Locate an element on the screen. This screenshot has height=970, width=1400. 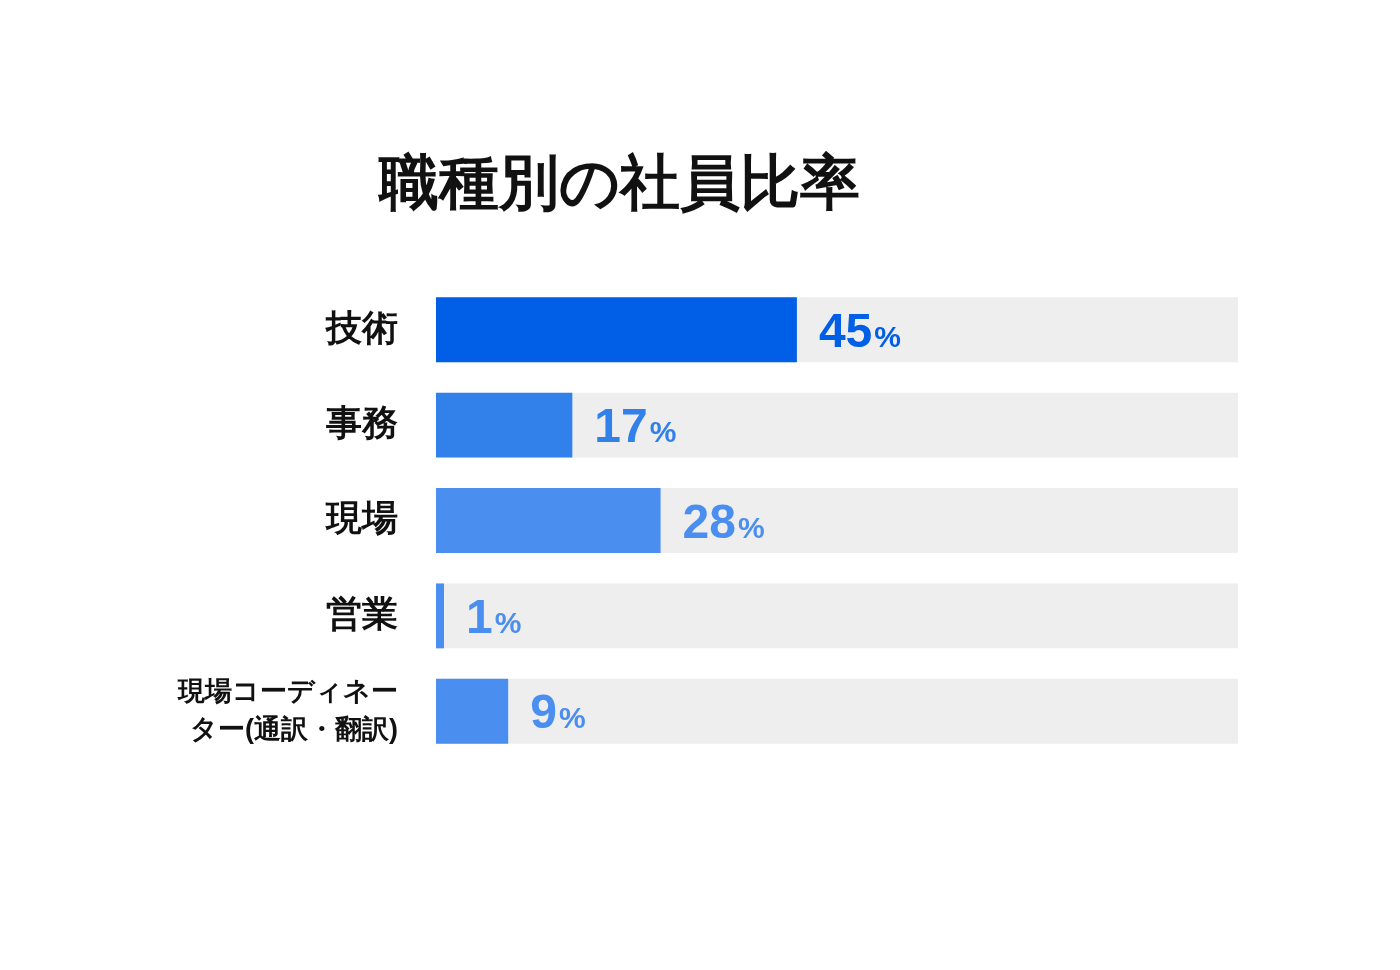
y-tick-label: 現場コーディネーター(通訳・翻訳) is located at coordinates (287, 709).